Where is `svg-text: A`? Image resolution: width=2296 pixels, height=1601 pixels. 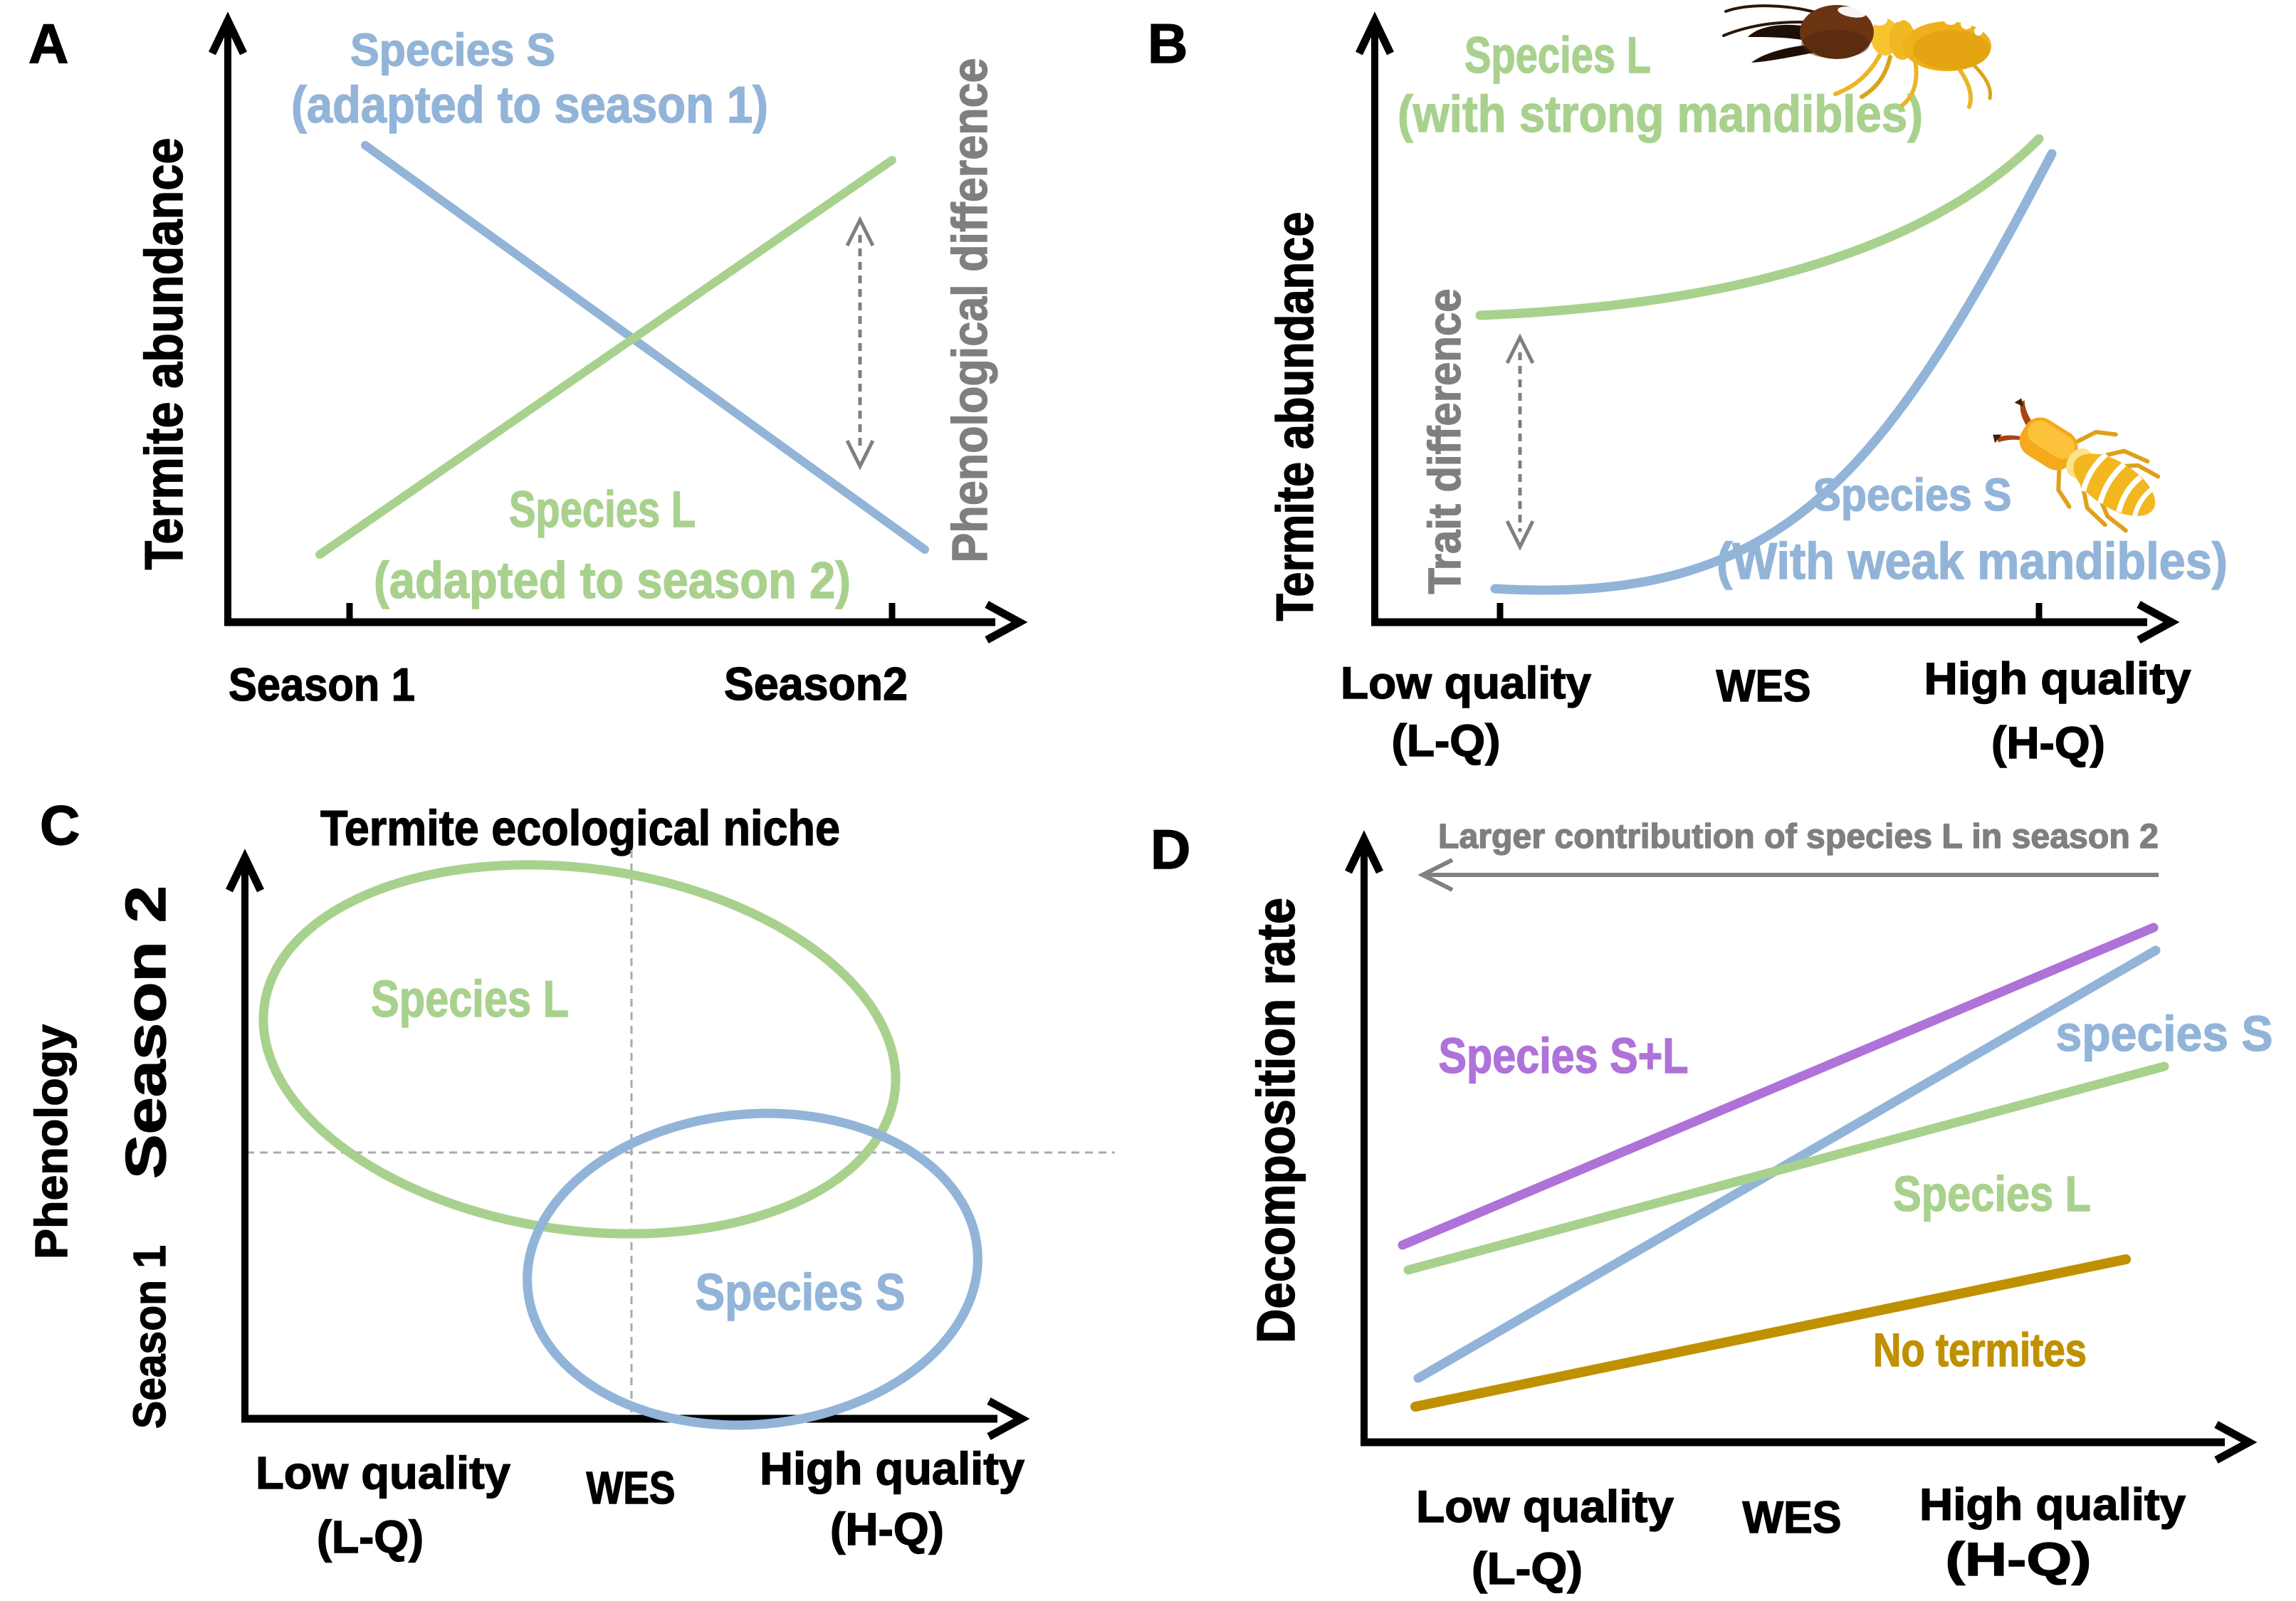 svg-text: A is located at coordinates (48, 43).